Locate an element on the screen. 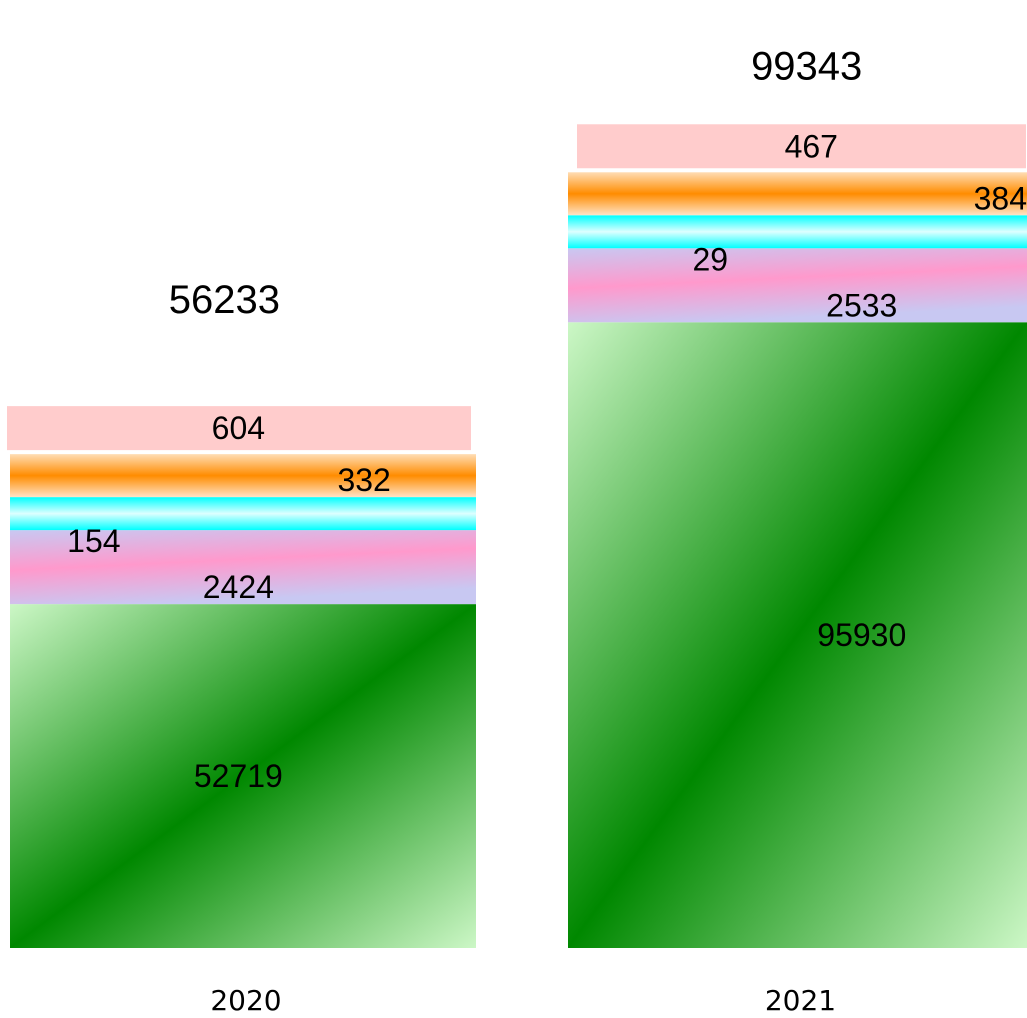 Image resolution: width=1027 pixels, height=1018 pixels. segment-cyan-2021 is located at coordinates (797, 232).